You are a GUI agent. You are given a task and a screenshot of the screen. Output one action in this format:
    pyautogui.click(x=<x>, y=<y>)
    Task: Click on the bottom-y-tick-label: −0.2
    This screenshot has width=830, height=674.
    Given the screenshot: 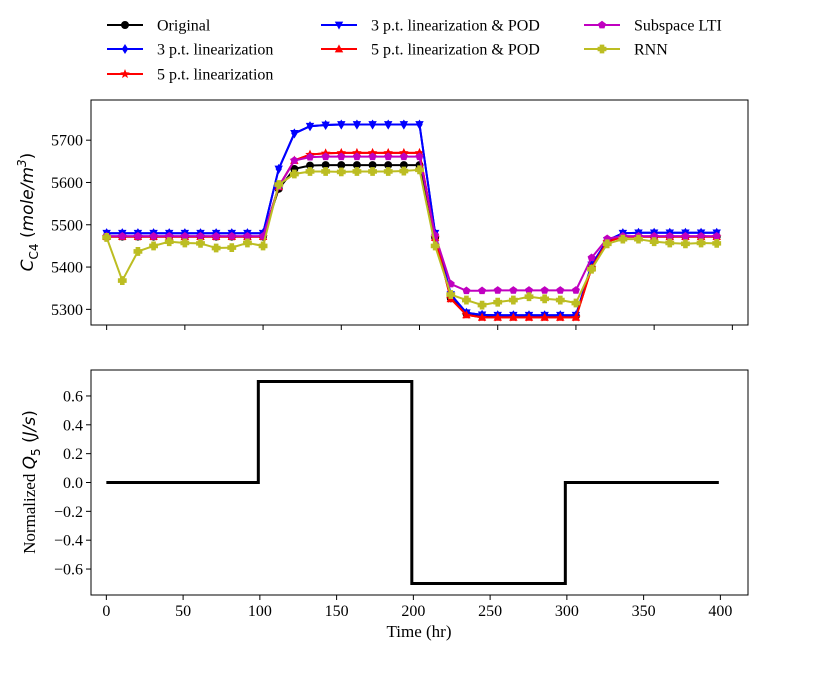 What is the action you would take?
    pyautogui.click(x=68, y=512)
    